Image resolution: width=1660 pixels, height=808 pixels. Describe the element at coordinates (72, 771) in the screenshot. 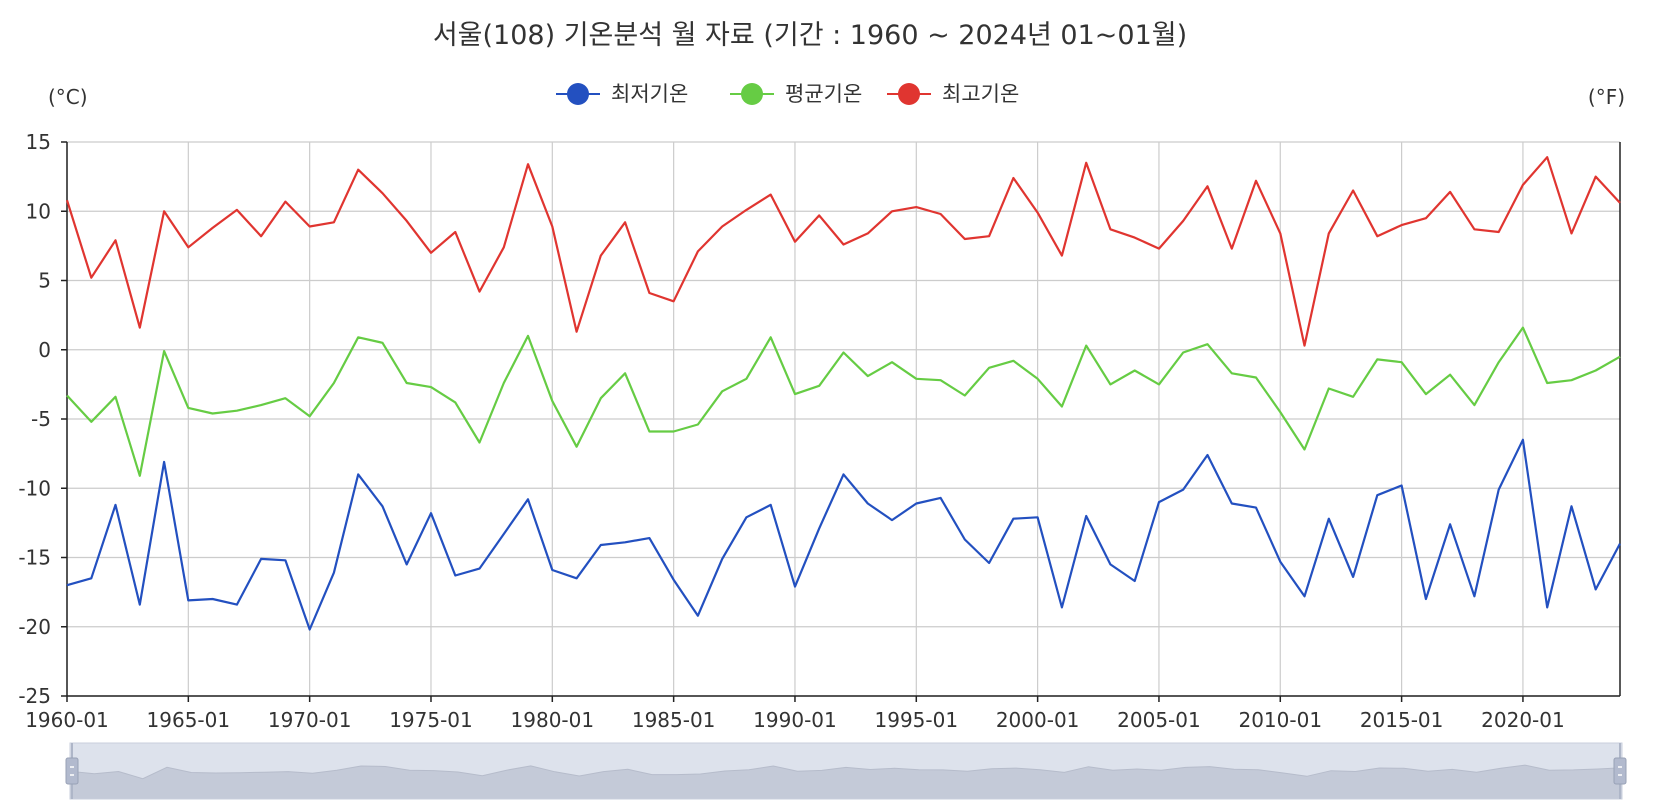

I see `zoom-handle-left` at that location.